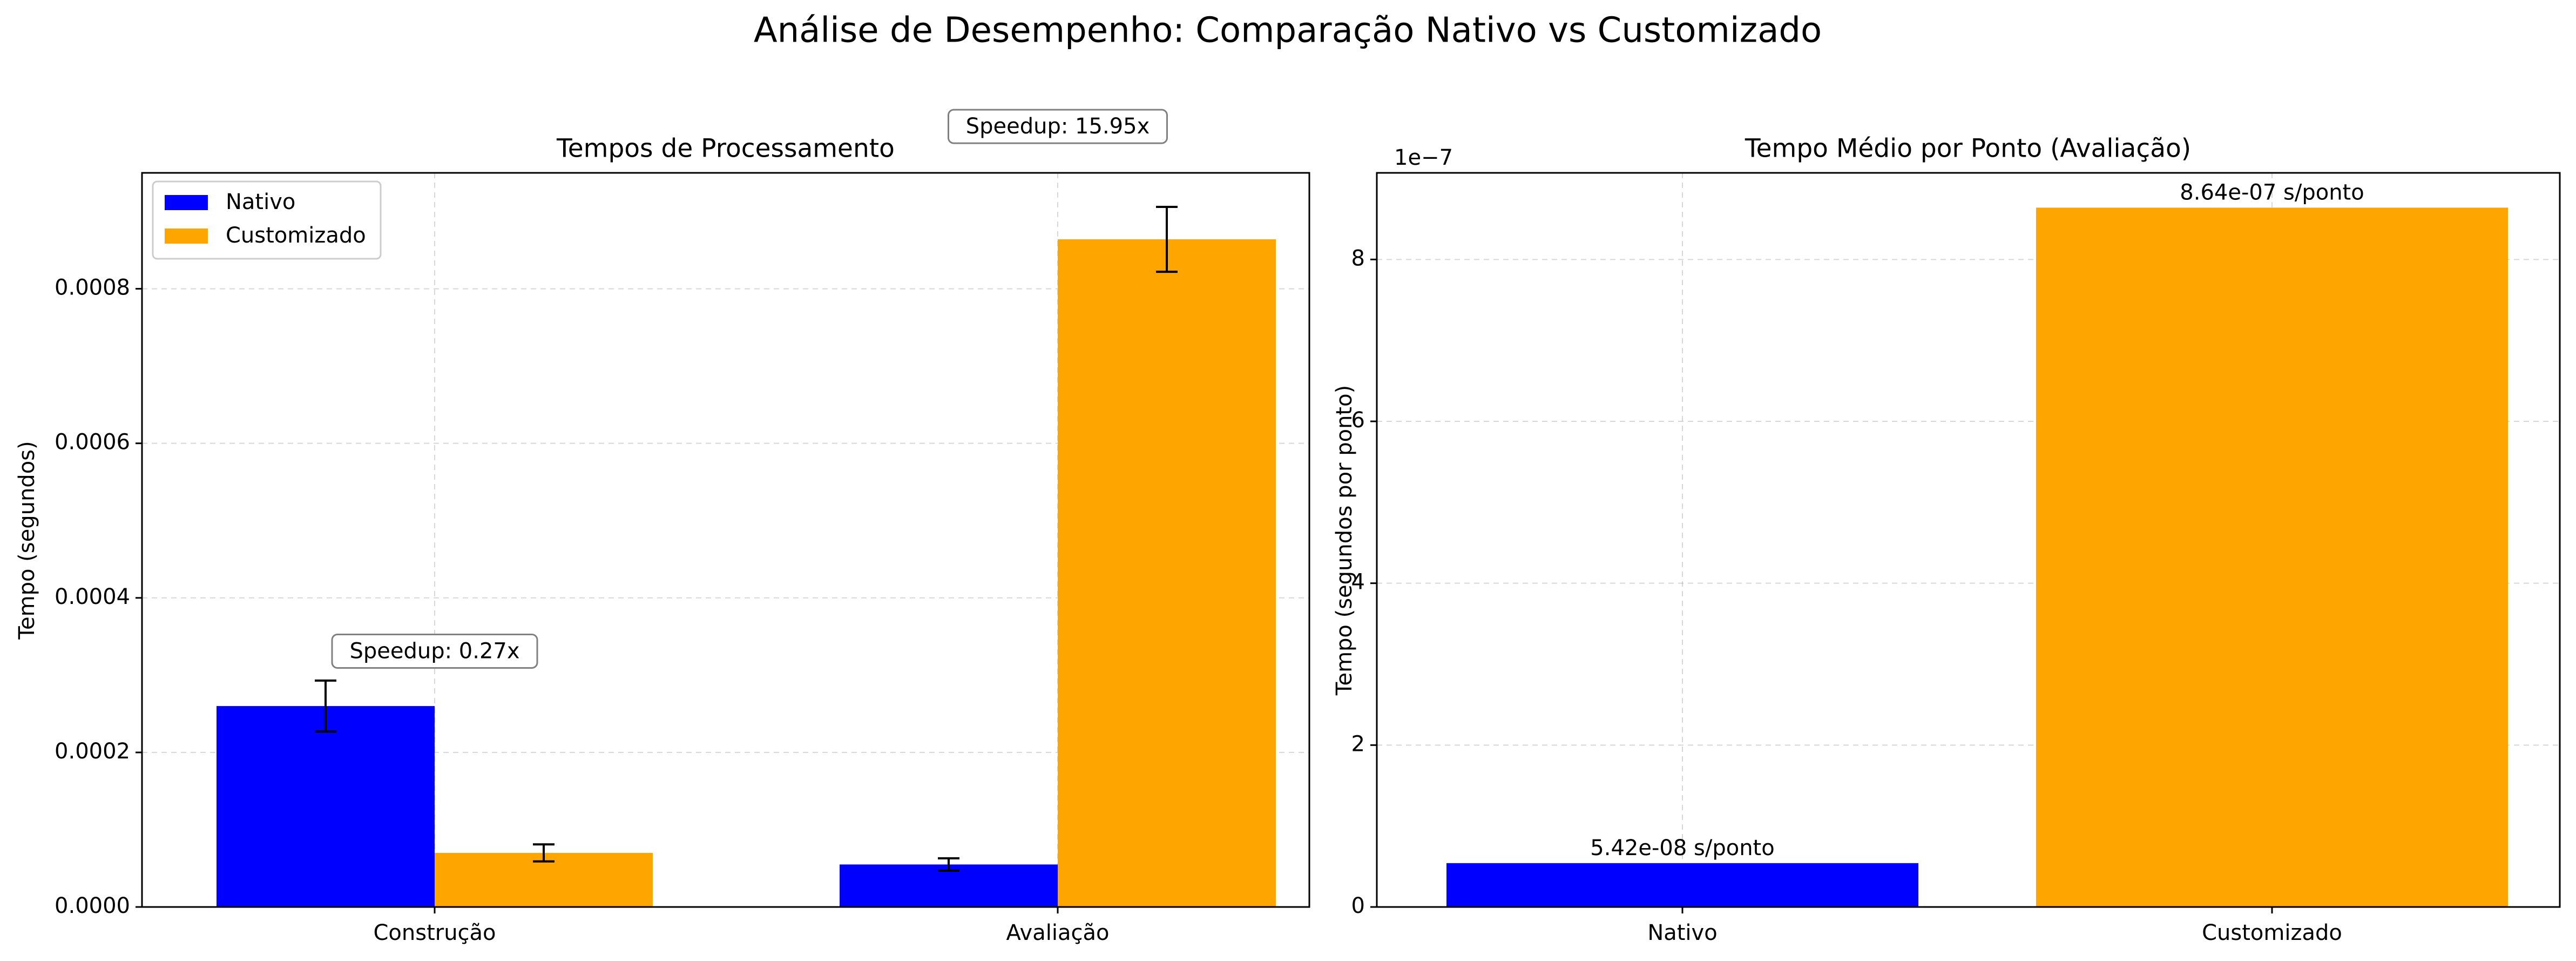 This screenshot has width=2576, height=961. Describe the element at coordinates (435, 932) in the screenshot. I see `x-tick-label-construcao: Construção` at that location.